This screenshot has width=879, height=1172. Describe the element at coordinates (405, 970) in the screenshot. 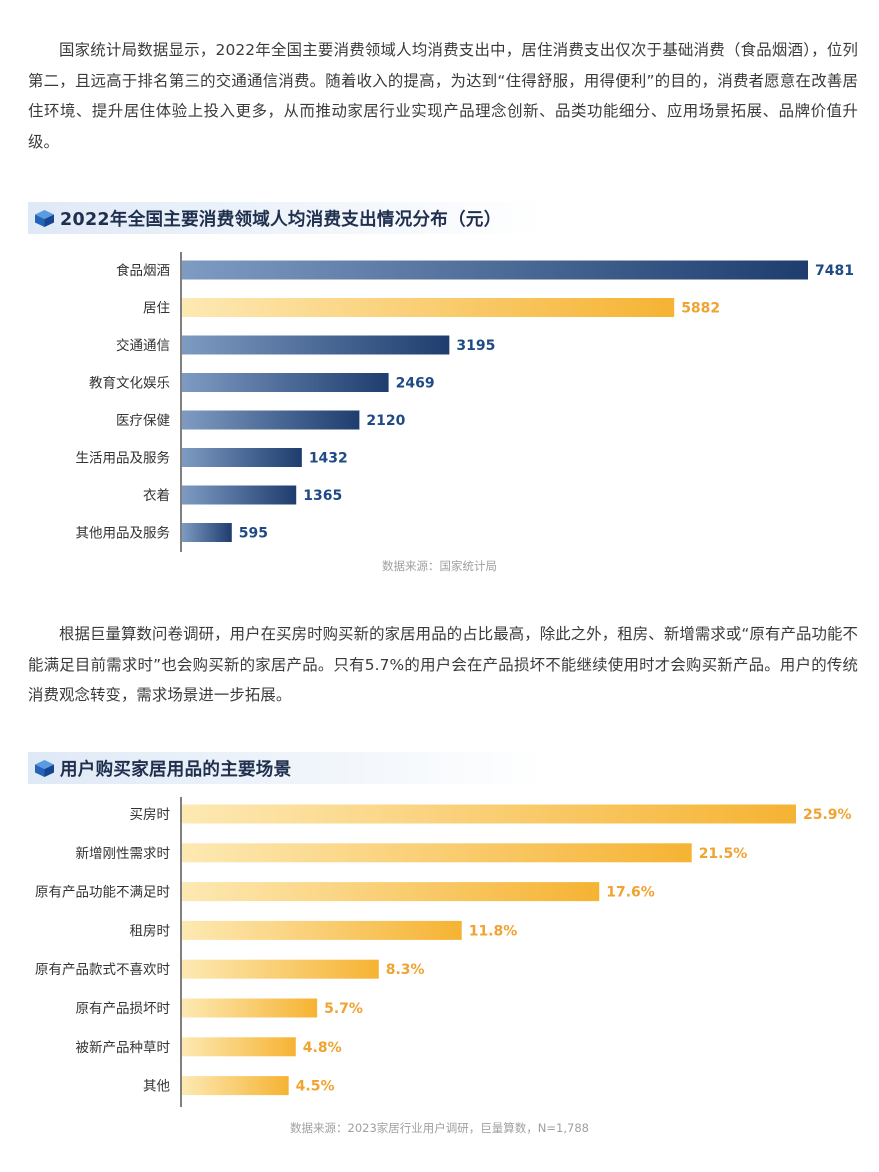

I see `value-label: 8.3%` at that location.